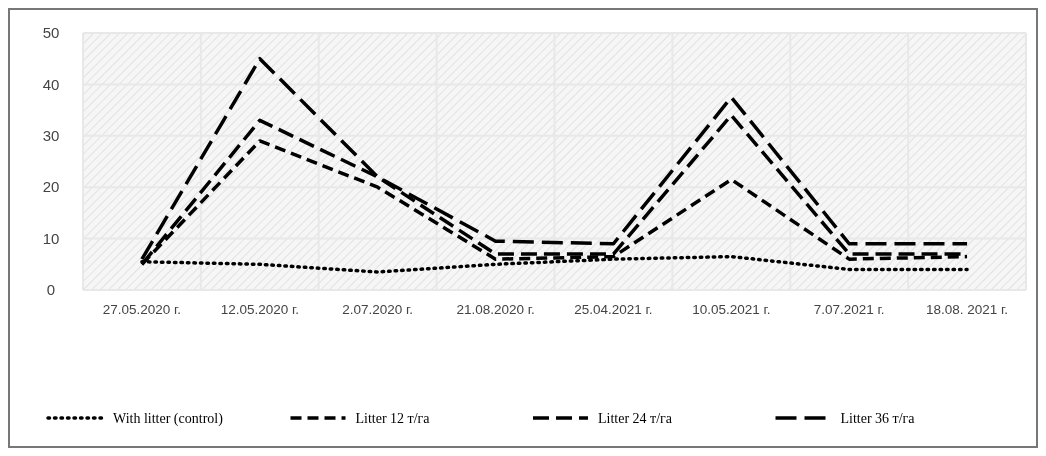 This screenshot has height=456, width=1046. I want to click on legend-label: Litter 24 т/га, so click(635, 418).